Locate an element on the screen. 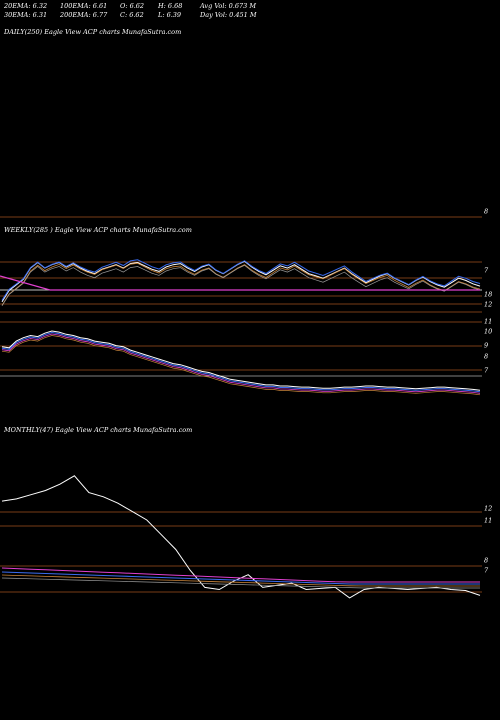 The image size is (500, 720). day-vol-label: Day Vol: 0.451 M is located at coordinates (228, 15).